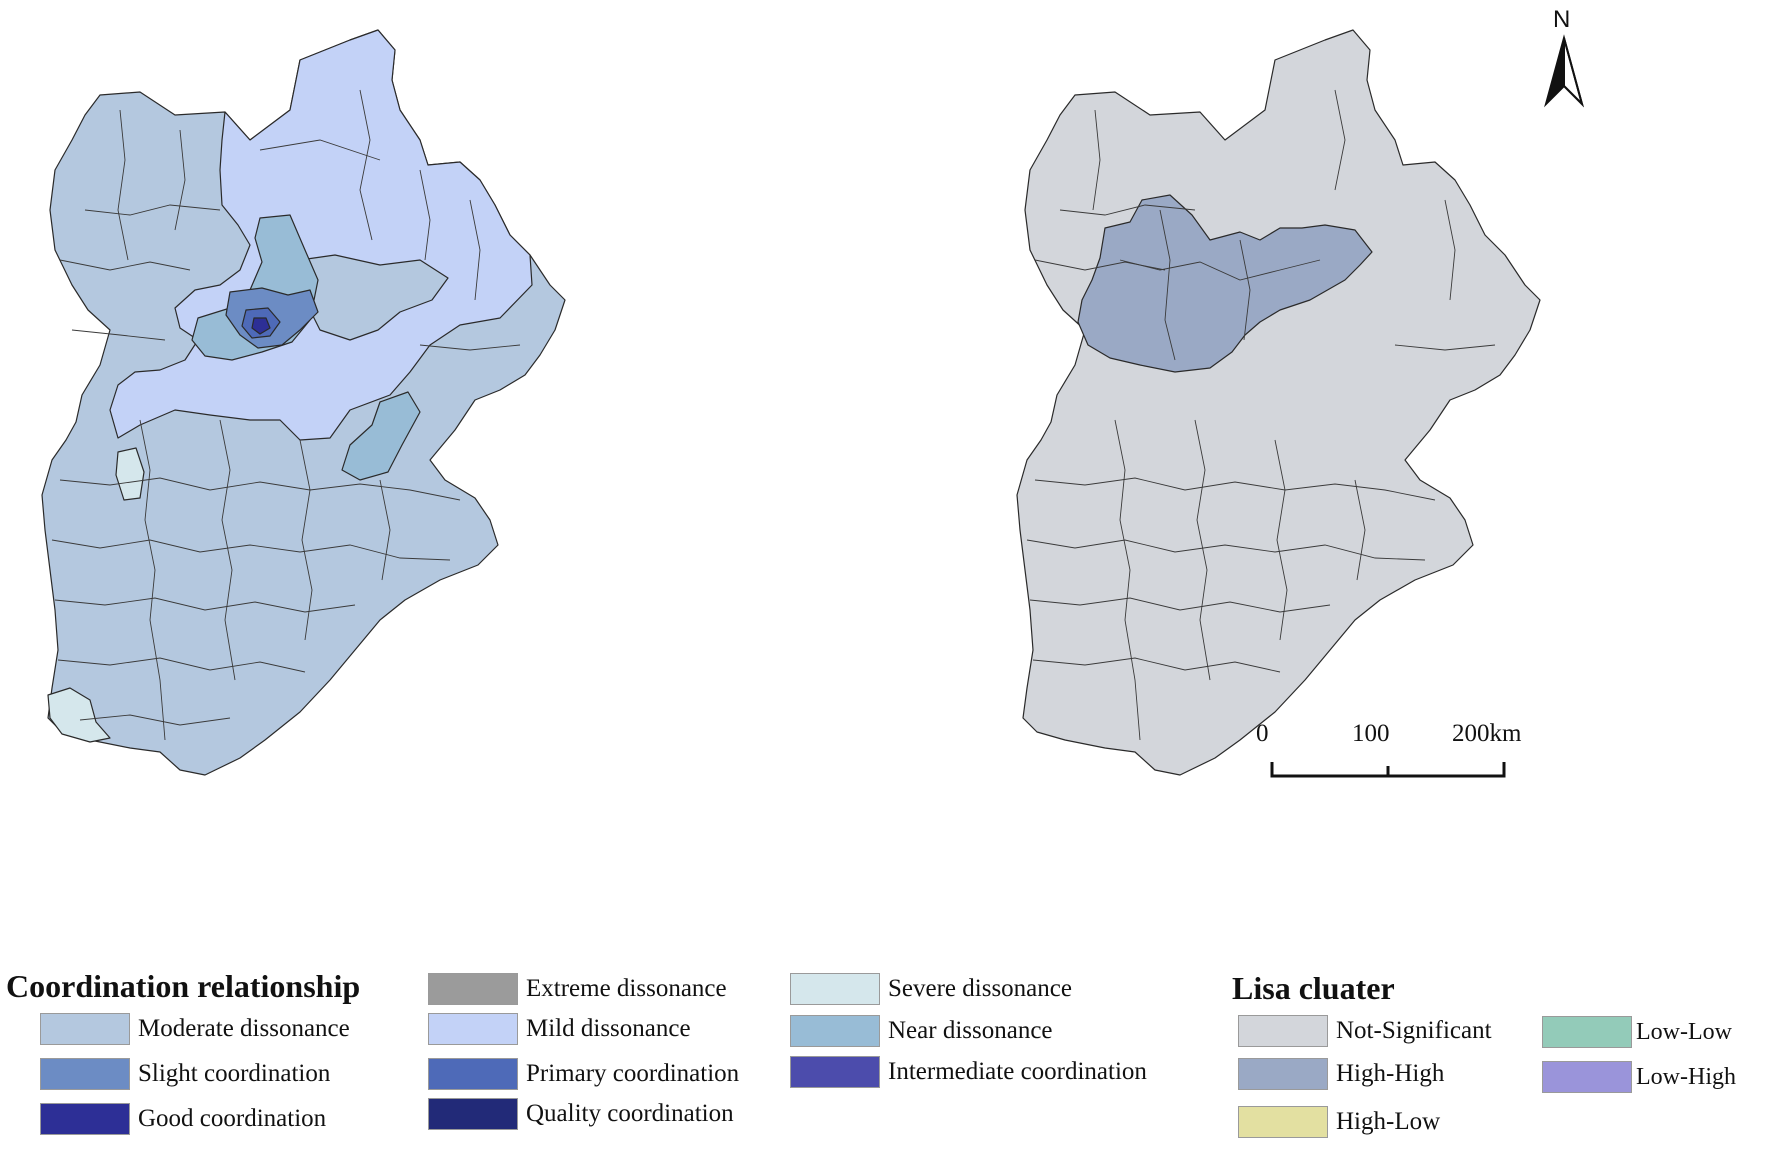  Describe the element at coordinates (1390, 1073) in the screenshot. I see `legend-label: High-High` at that location.